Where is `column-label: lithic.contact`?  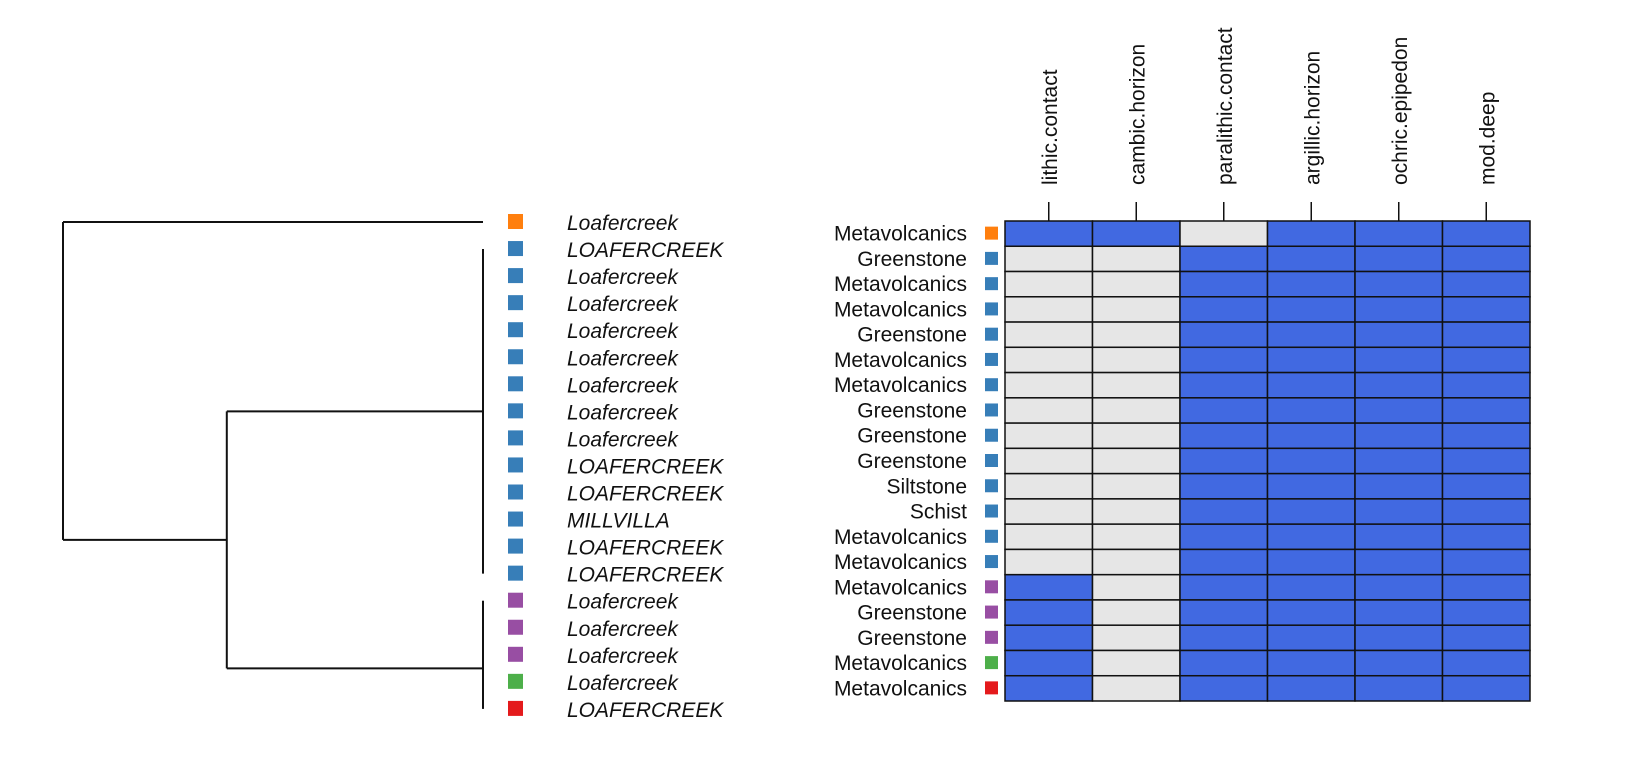
column-label: lithic.contact is located at coordinates (1050, 127).